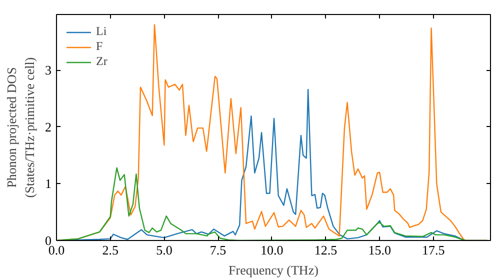 This screenshot has width=500, height=280. Describe the element at coordinates (48, 184) in the screenshot. I see `y-tick-label: 1` at that location.